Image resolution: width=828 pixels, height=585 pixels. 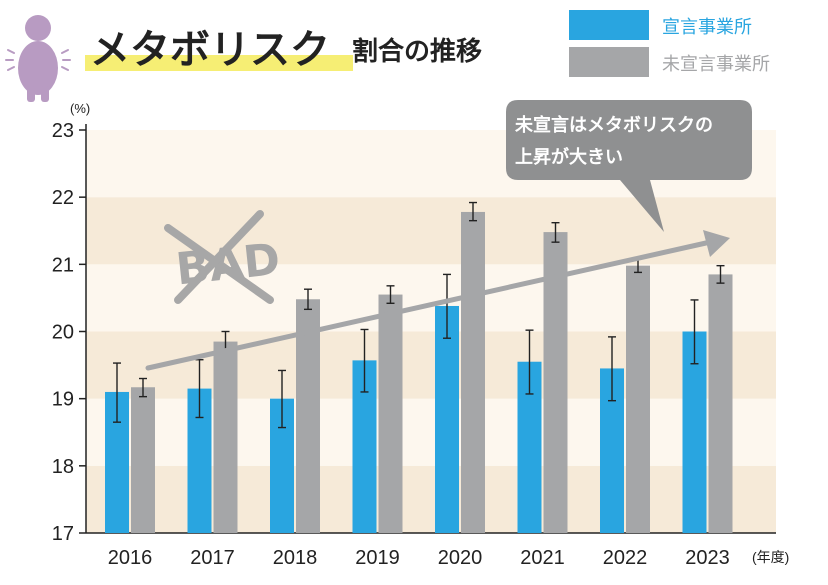 What do you see at coordinates (63, 467) in the screenshot?
I see `y-tick-label: 18` at bounding box center [63, 467].